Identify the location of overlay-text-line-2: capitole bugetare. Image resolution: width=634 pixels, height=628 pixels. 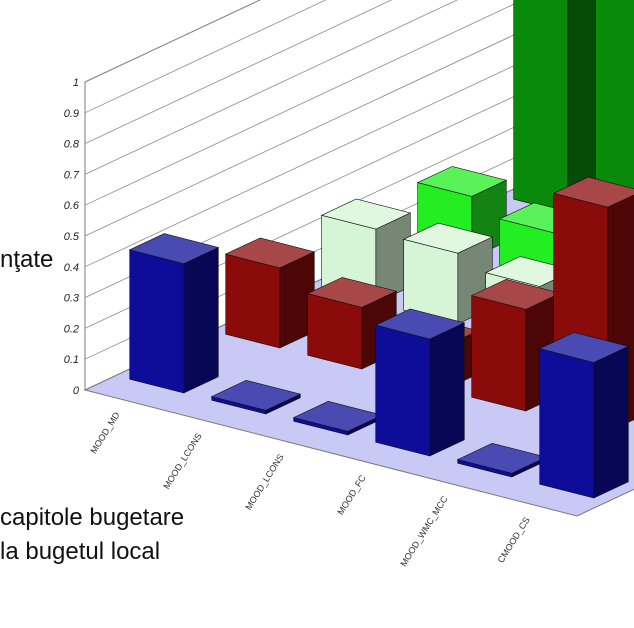
(92, 517).